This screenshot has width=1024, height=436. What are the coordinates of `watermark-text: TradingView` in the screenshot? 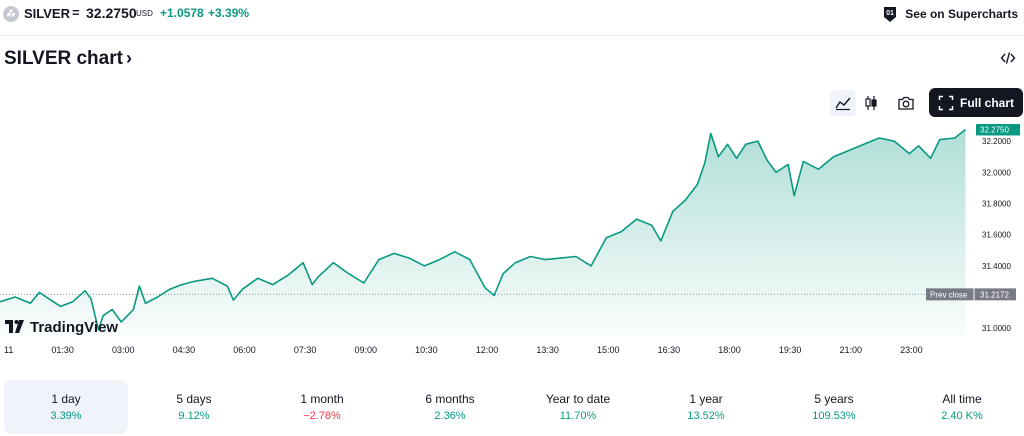 It's located at (74, 327).